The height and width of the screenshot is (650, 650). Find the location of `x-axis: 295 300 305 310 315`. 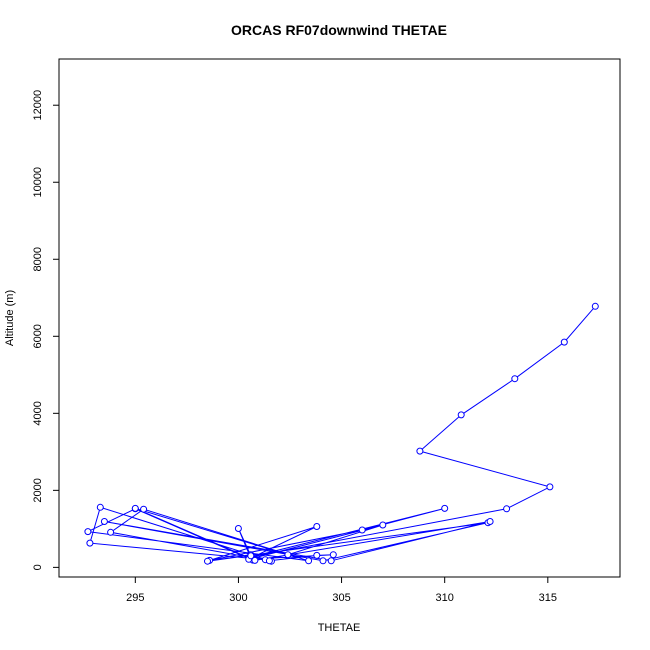

x-axis: 295 300 305 310 315 is located at coordinates (341, 590).